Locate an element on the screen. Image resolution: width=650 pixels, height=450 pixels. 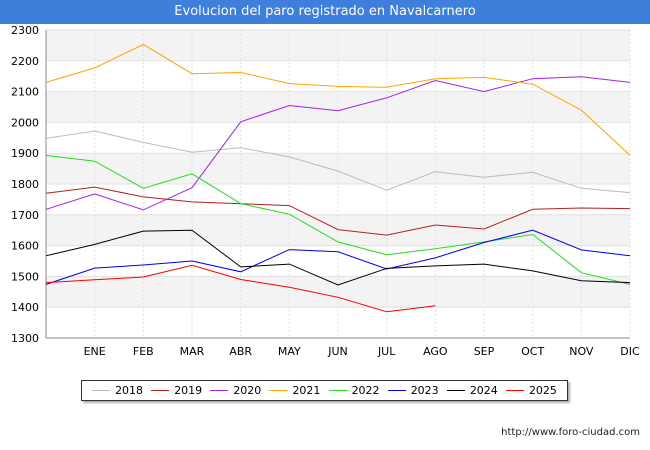
legend-item-2024: 2024 is located at coordinates (472, 390).